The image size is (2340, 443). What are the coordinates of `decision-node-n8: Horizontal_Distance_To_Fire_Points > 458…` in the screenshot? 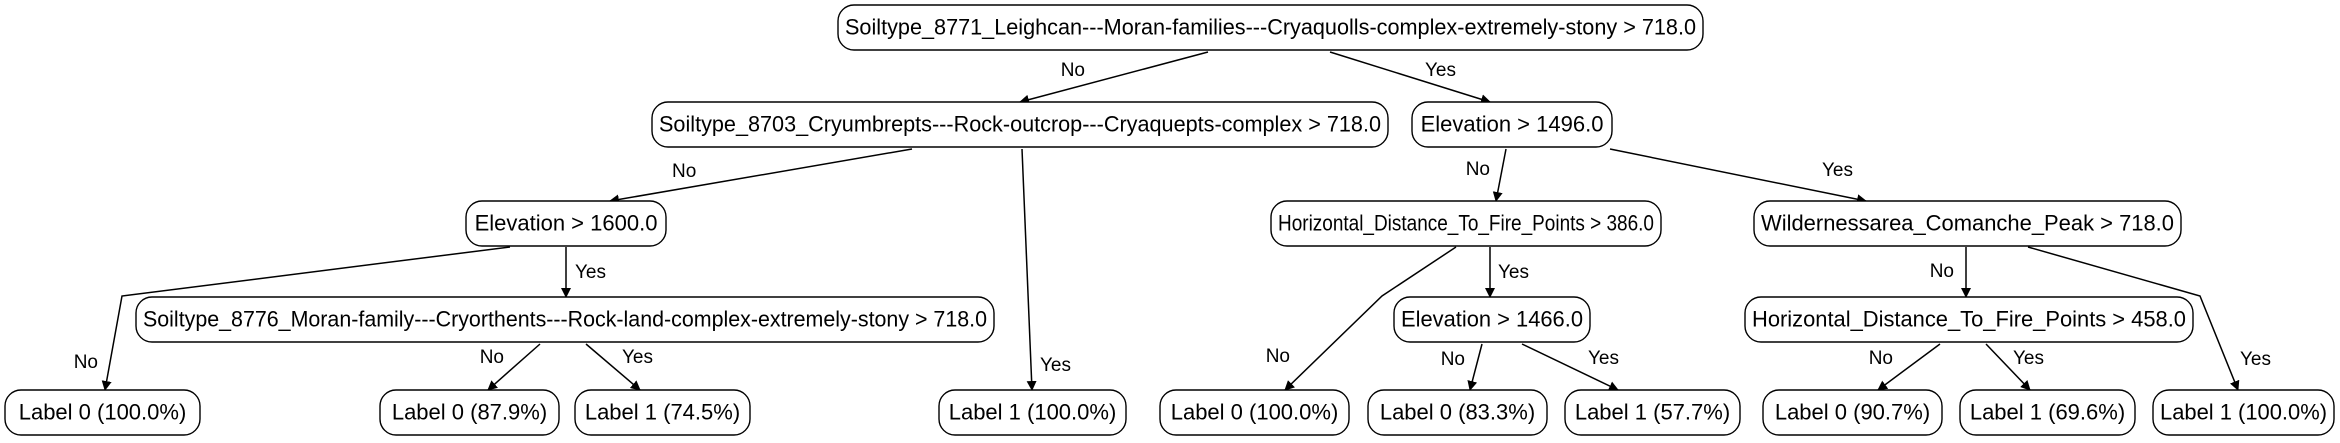 It's located at (1969, 319).